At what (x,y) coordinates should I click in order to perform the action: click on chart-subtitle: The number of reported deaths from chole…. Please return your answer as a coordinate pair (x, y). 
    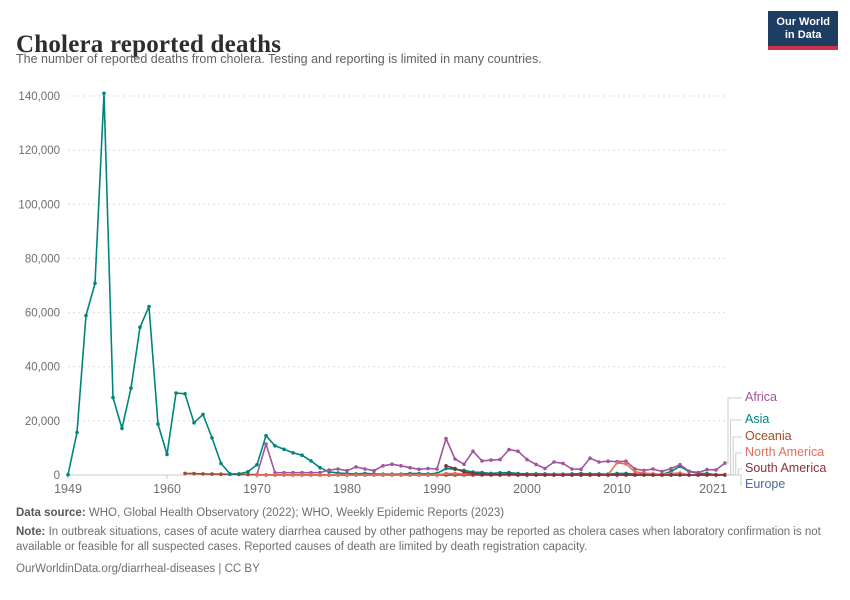
    Looking at the image, I should click on (279, 59).